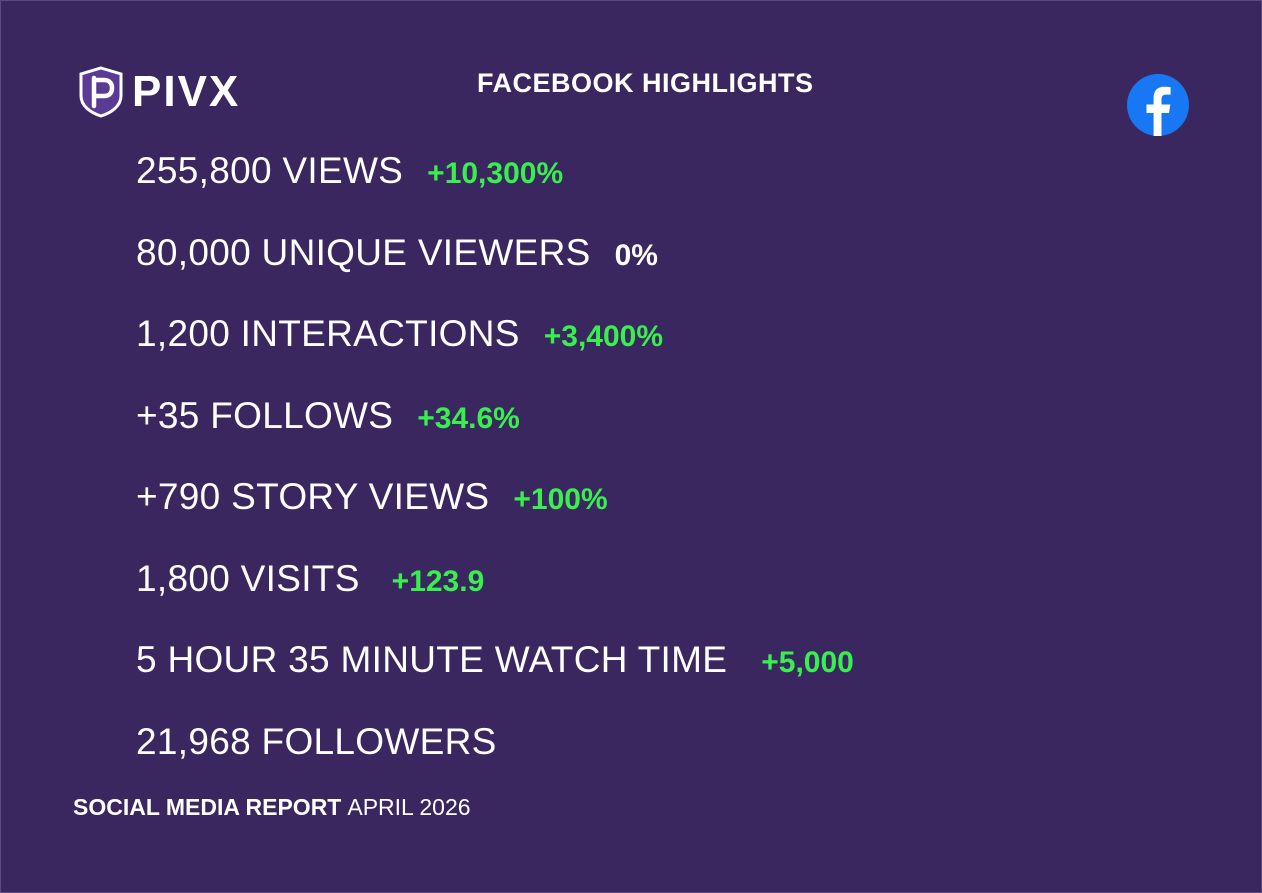 Image resolution: width=1262 pixels, height=893 pixels. Describe the element at coordinates (363, 252) in the screenshot. I see `stat-label: 80,000 UNIQUE VIEWERS` at that location.